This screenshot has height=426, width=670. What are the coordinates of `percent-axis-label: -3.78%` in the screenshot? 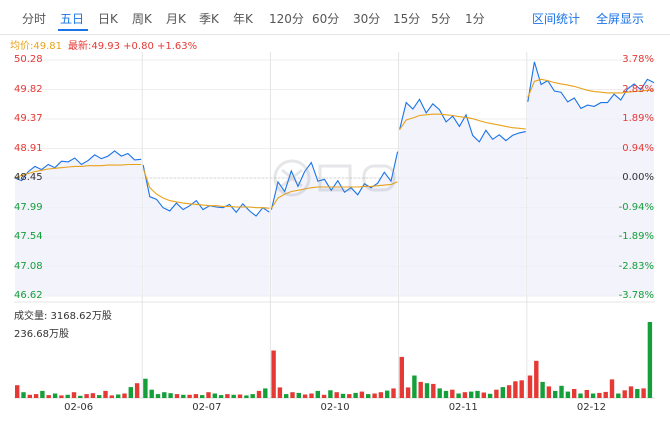 It's located at (636, 295).